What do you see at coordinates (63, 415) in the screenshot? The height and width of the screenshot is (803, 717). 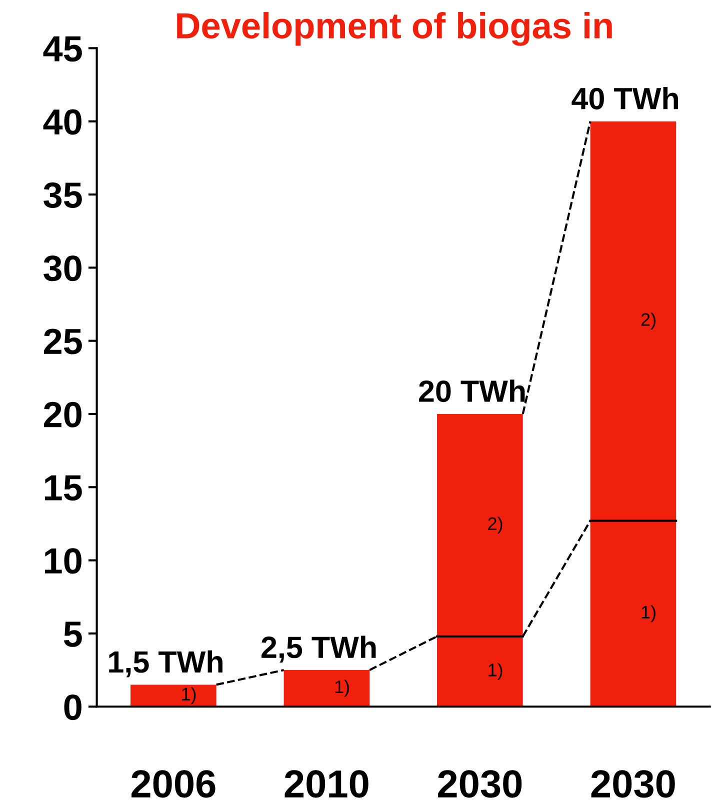 I see `y-tick-label: 20` at bounding box center [63, 415].